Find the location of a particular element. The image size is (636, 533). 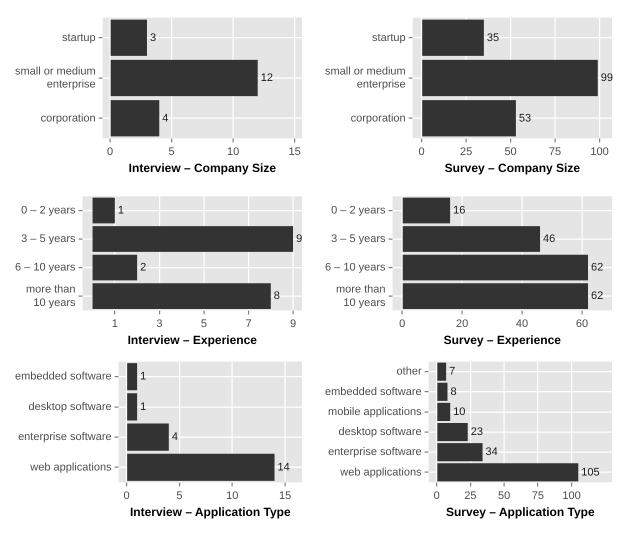

x-tick-label: 1 is located at coordinates (115, 324).